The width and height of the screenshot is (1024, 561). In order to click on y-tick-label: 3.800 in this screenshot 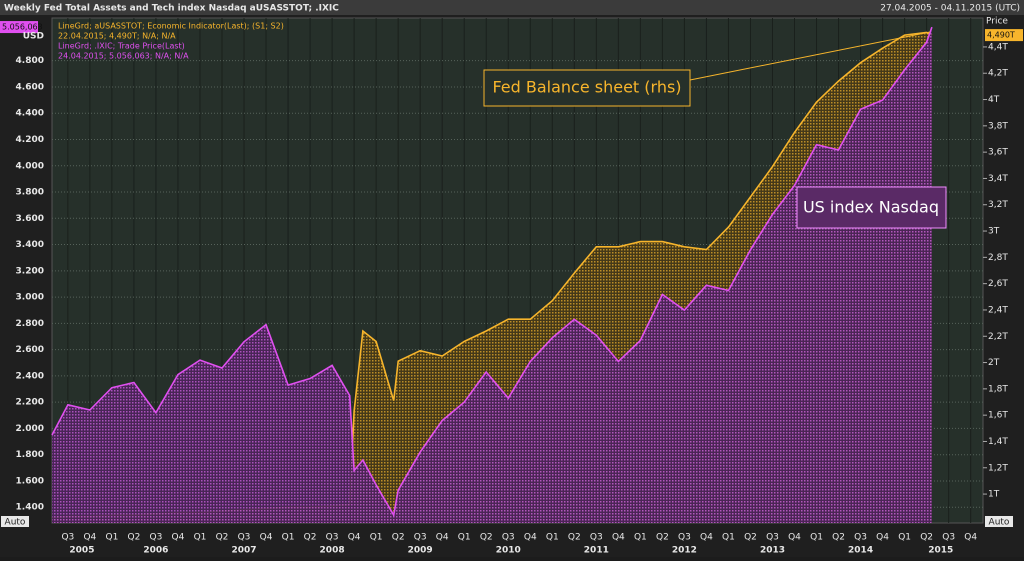, I will do `click(30, 193)`.